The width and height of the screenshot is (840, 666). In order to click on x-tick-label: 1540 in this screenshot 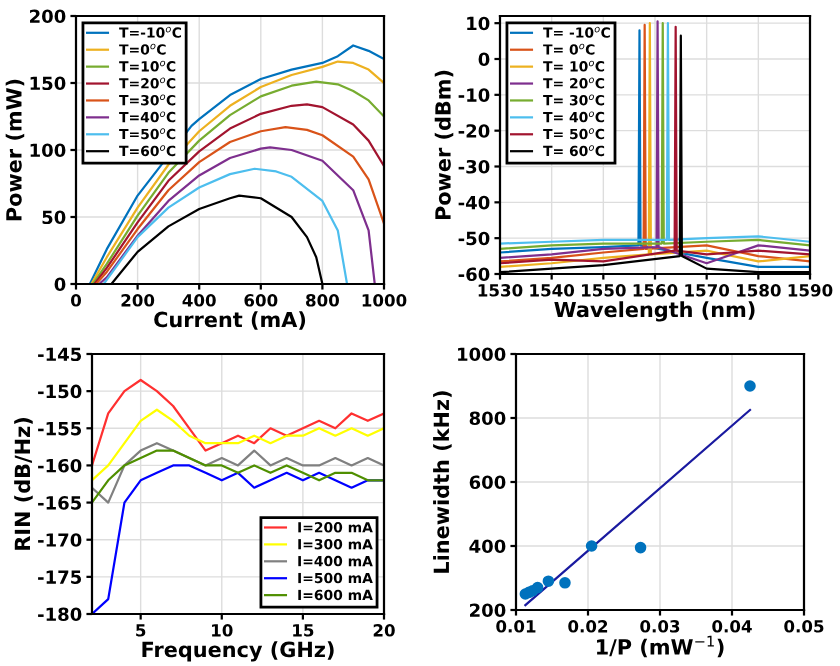, I will do `click(552, 290)`.